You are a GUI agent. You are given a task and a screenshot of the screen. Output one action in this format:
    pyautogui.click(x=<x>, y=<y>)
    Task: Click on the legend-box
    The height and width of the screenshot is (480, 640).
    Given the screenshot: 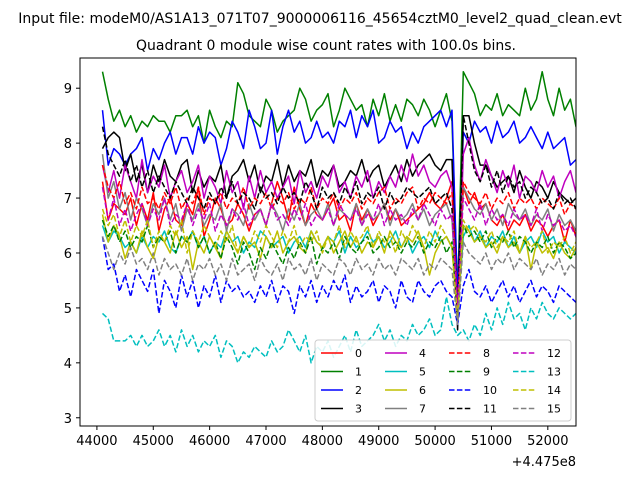 What is the action you would take?
    pyautogui.click(x=443, y=380)
    